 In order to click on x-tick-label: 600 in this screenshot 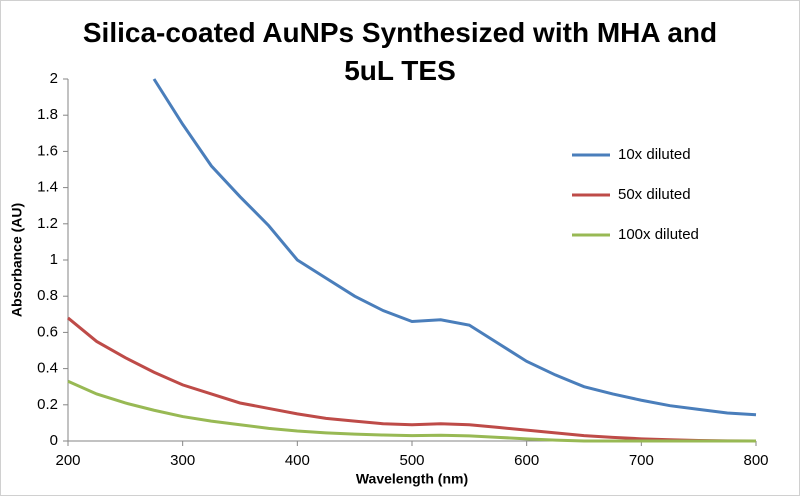, I will do `click(526, 460)`.